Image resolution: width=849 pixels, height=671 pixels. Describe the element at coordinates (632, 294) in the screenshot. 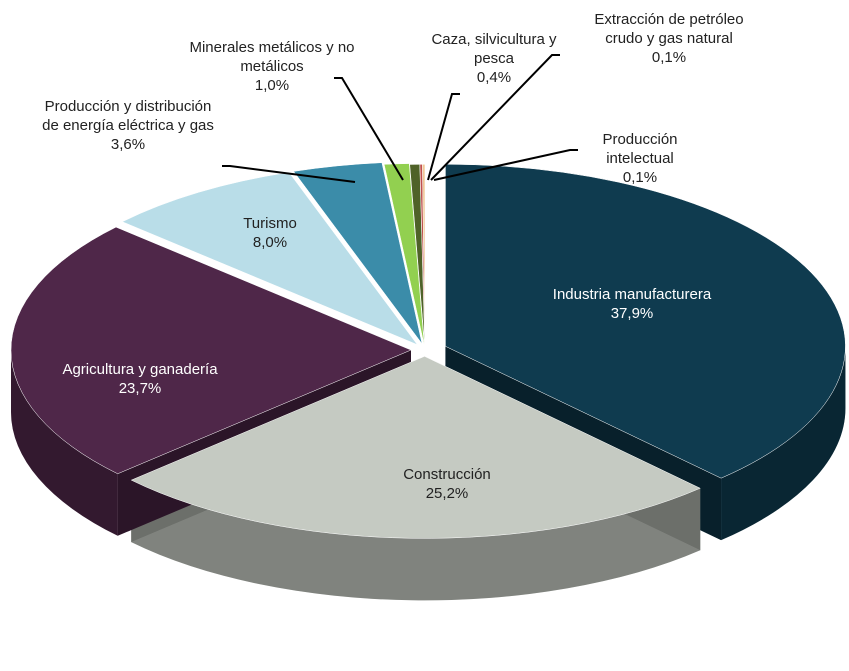

I see `category-name: Industria manufacturera` at that location.